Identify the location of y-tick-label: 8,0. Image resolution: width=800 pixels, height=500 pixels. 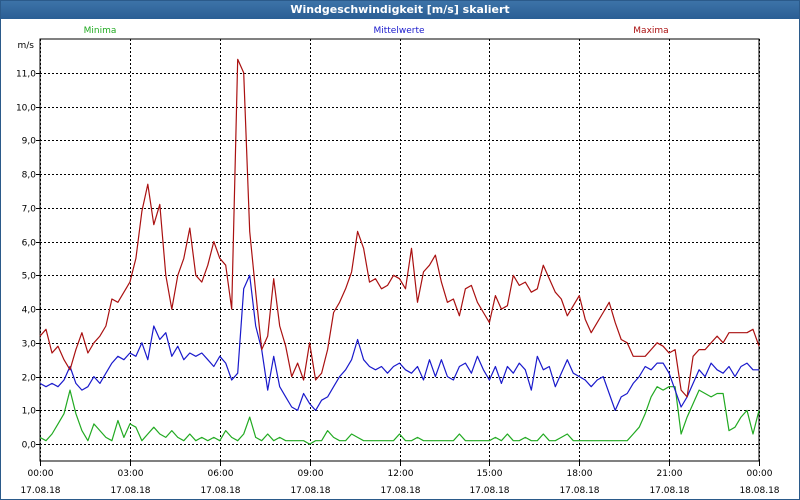
(29, 176).